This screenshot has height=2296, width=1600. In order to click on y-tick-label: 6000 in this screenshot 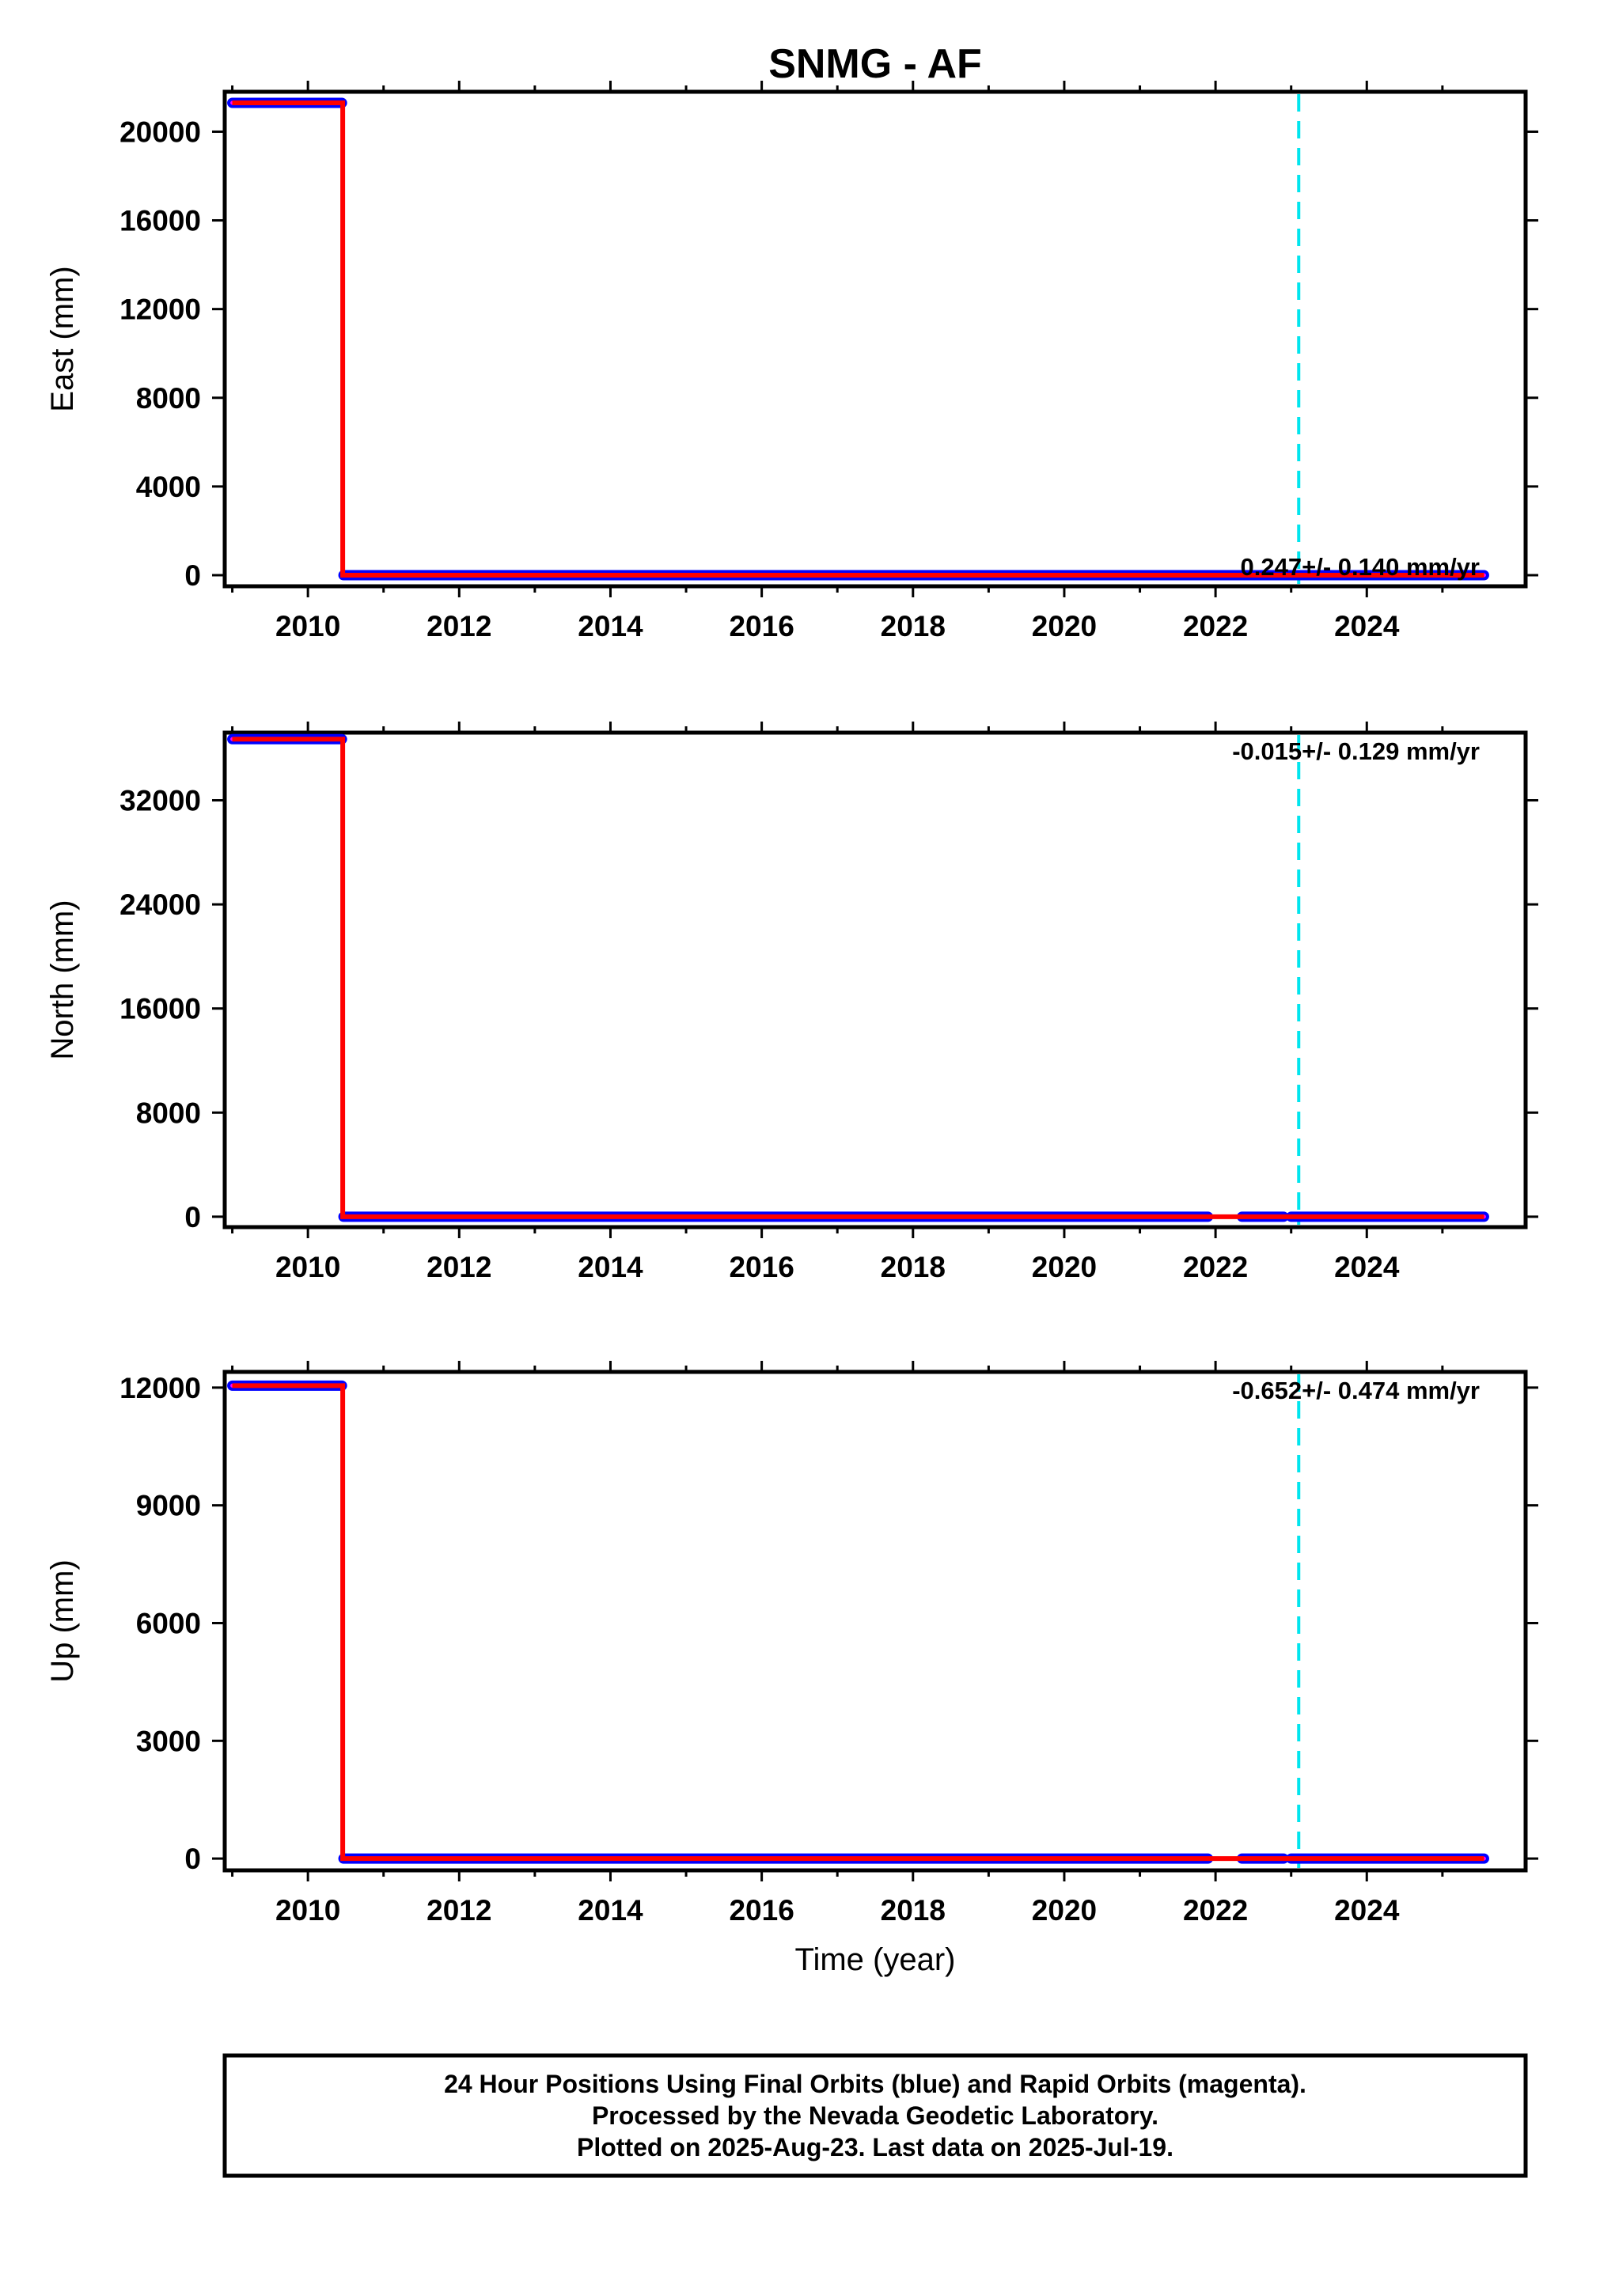, I will do `click(168, 1623)`.